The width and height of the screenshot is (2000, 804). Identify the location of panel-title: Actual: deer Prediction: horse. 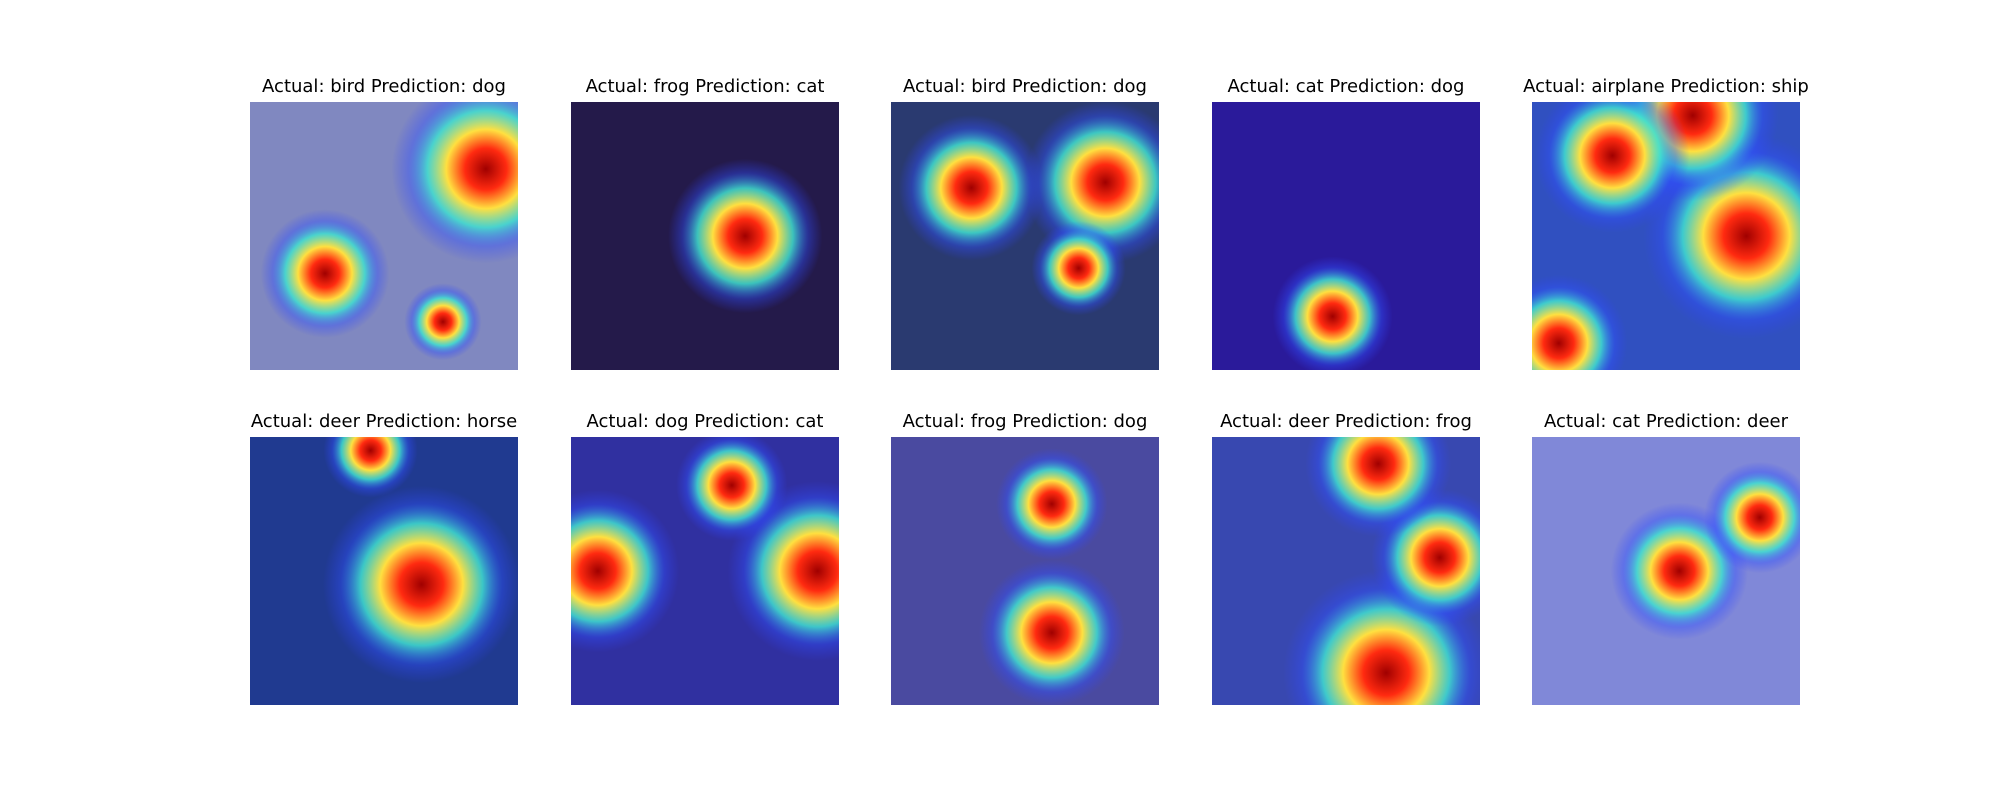
(384, 421).